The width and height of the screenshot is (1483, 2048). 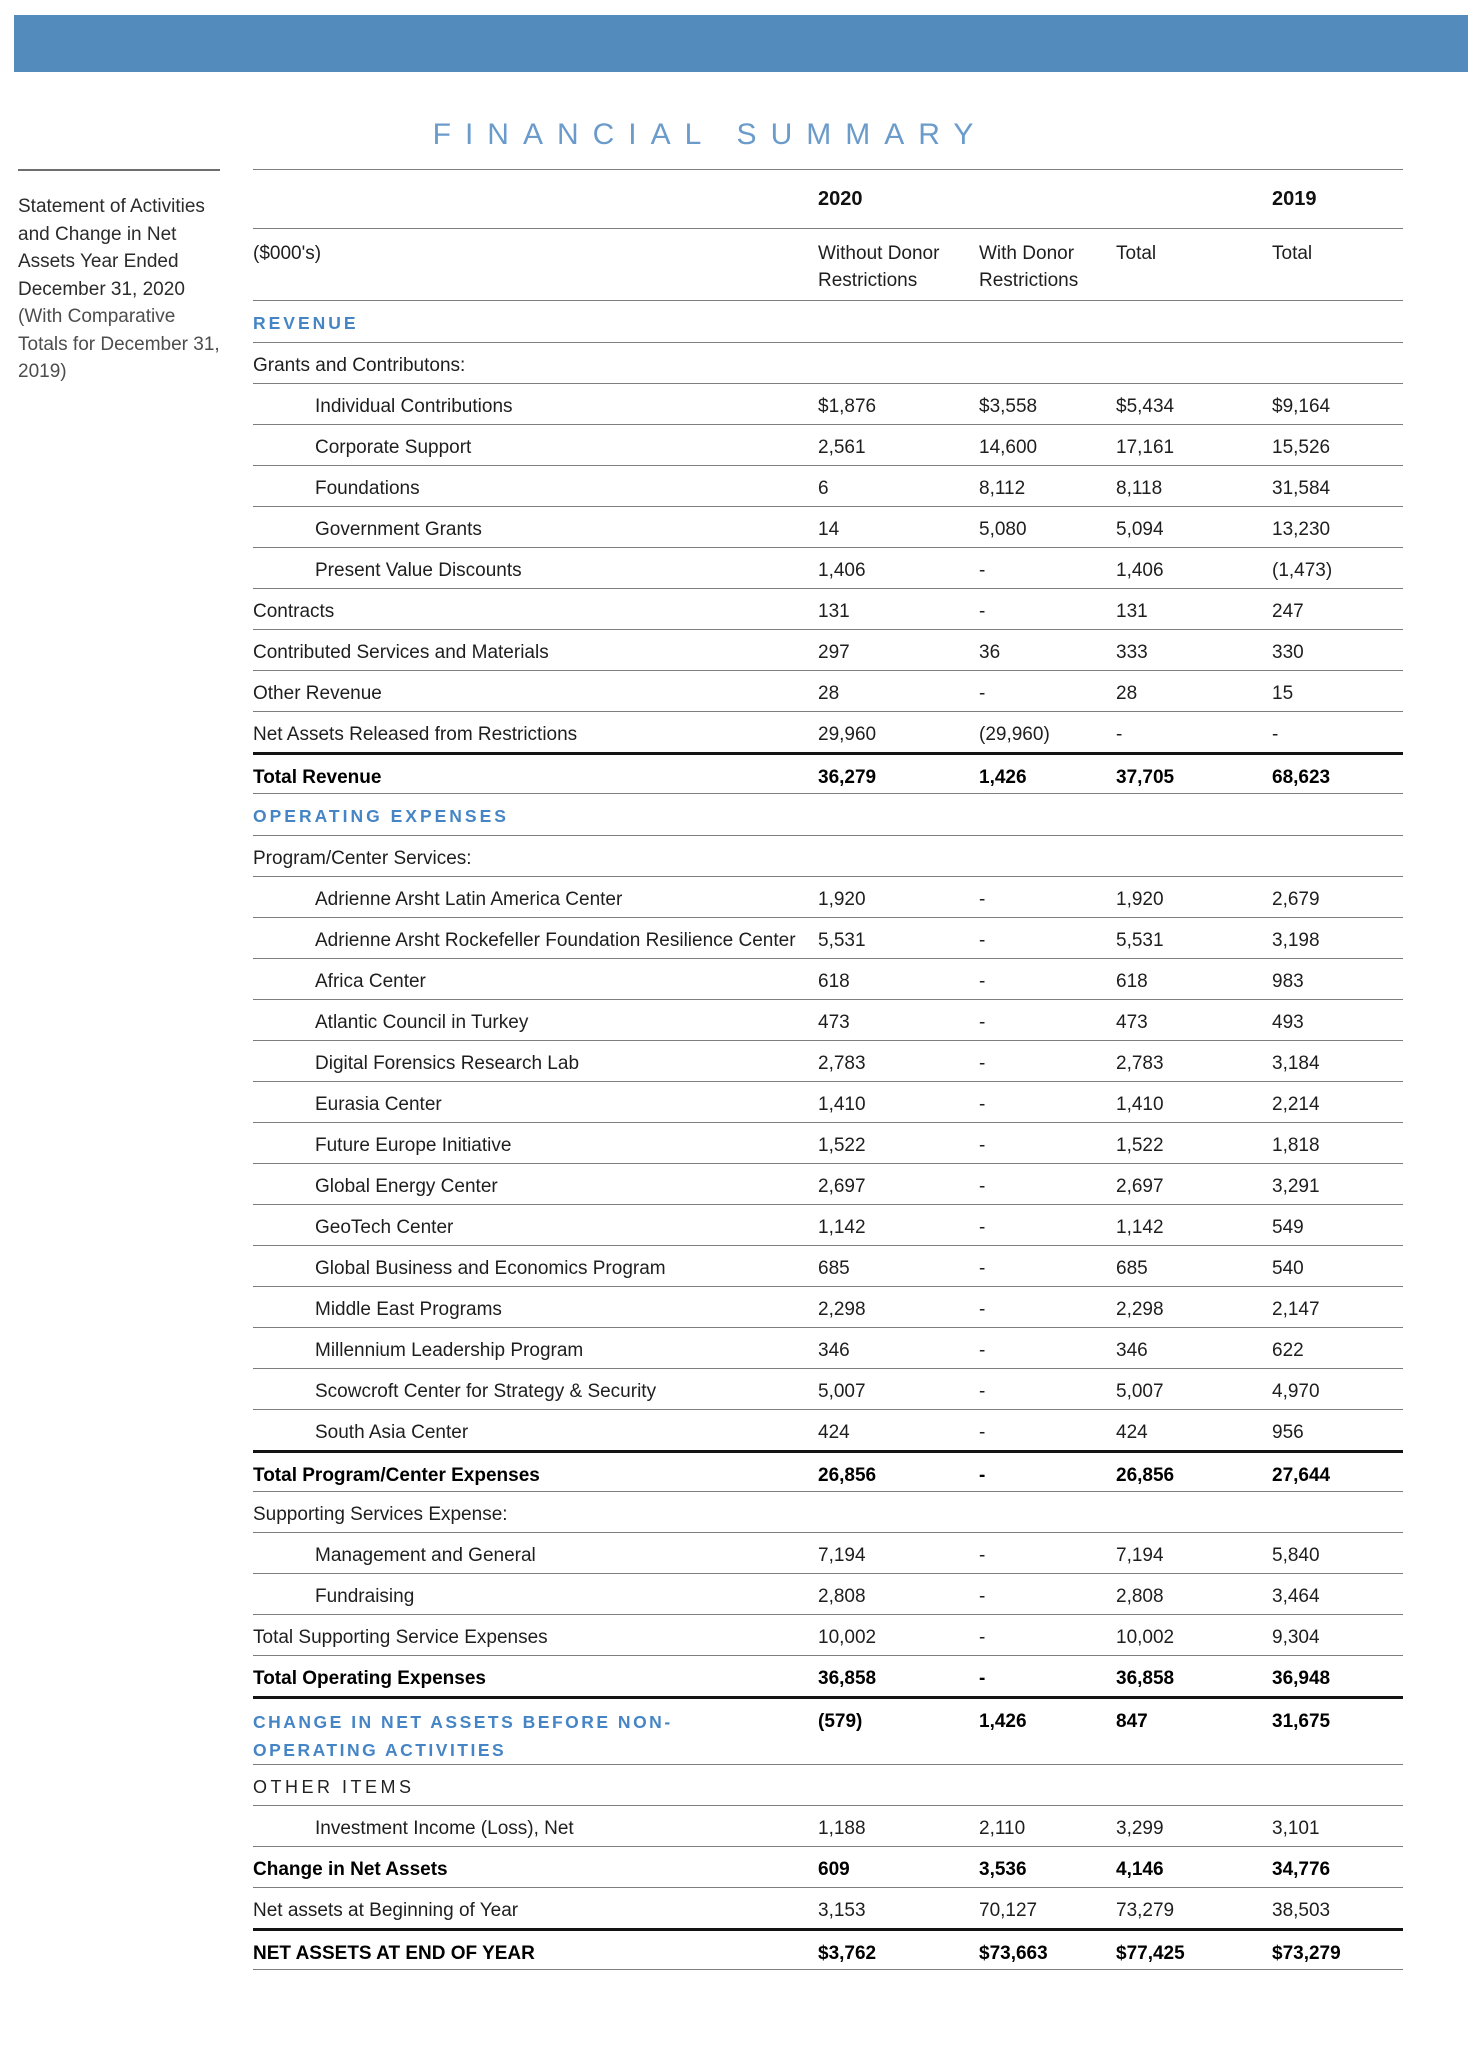 I want to click on table-row: Grants and Contributons:, so click(x=828, y=362).